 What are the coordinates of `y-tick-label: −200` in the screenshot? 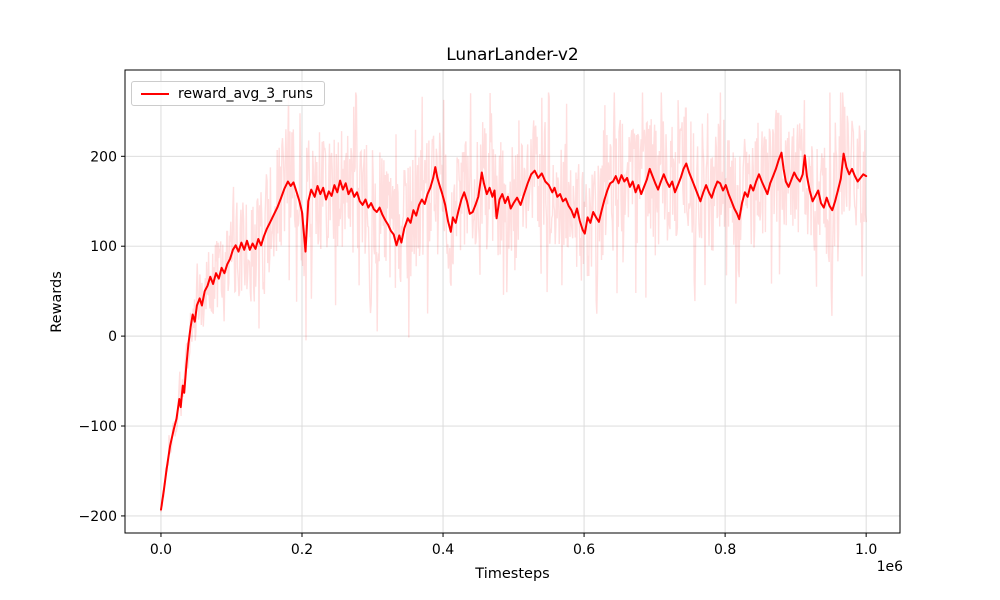 It's located at (98, 517).